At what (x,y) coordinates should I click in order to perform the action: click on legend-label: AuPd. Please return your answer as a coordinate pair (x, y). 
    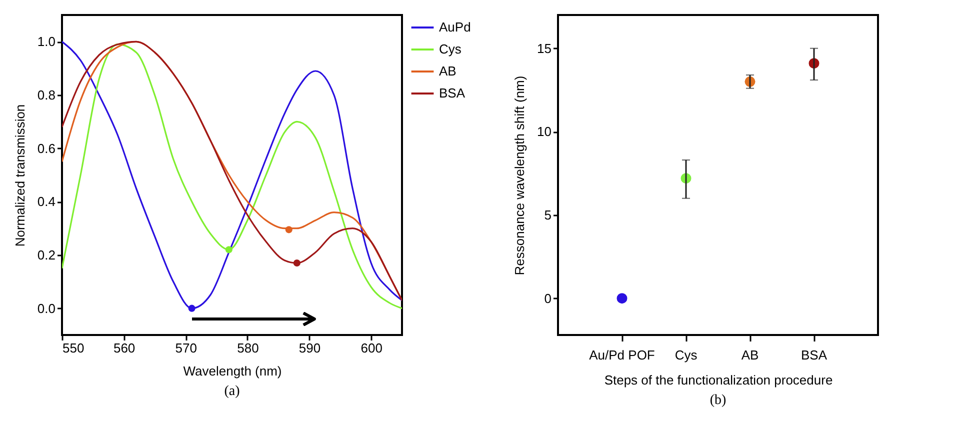
    Looking at the image, I should click on (455, 27).